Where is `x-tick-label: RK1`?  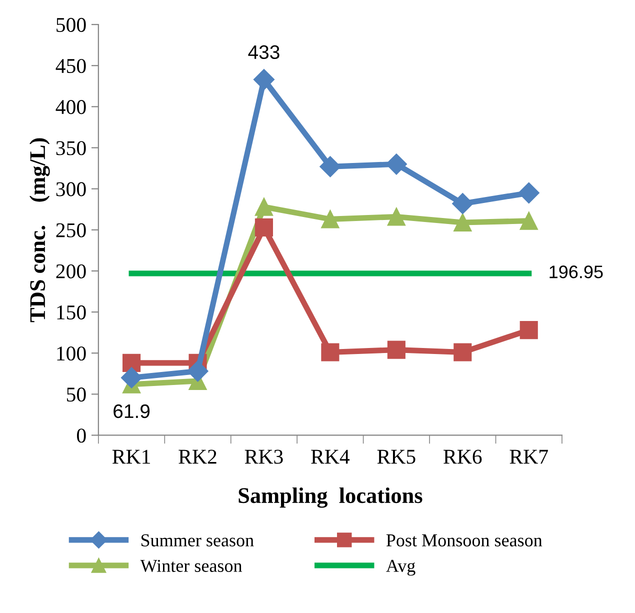 x-tick-label: RK1 is located at coordinates (131, 457).